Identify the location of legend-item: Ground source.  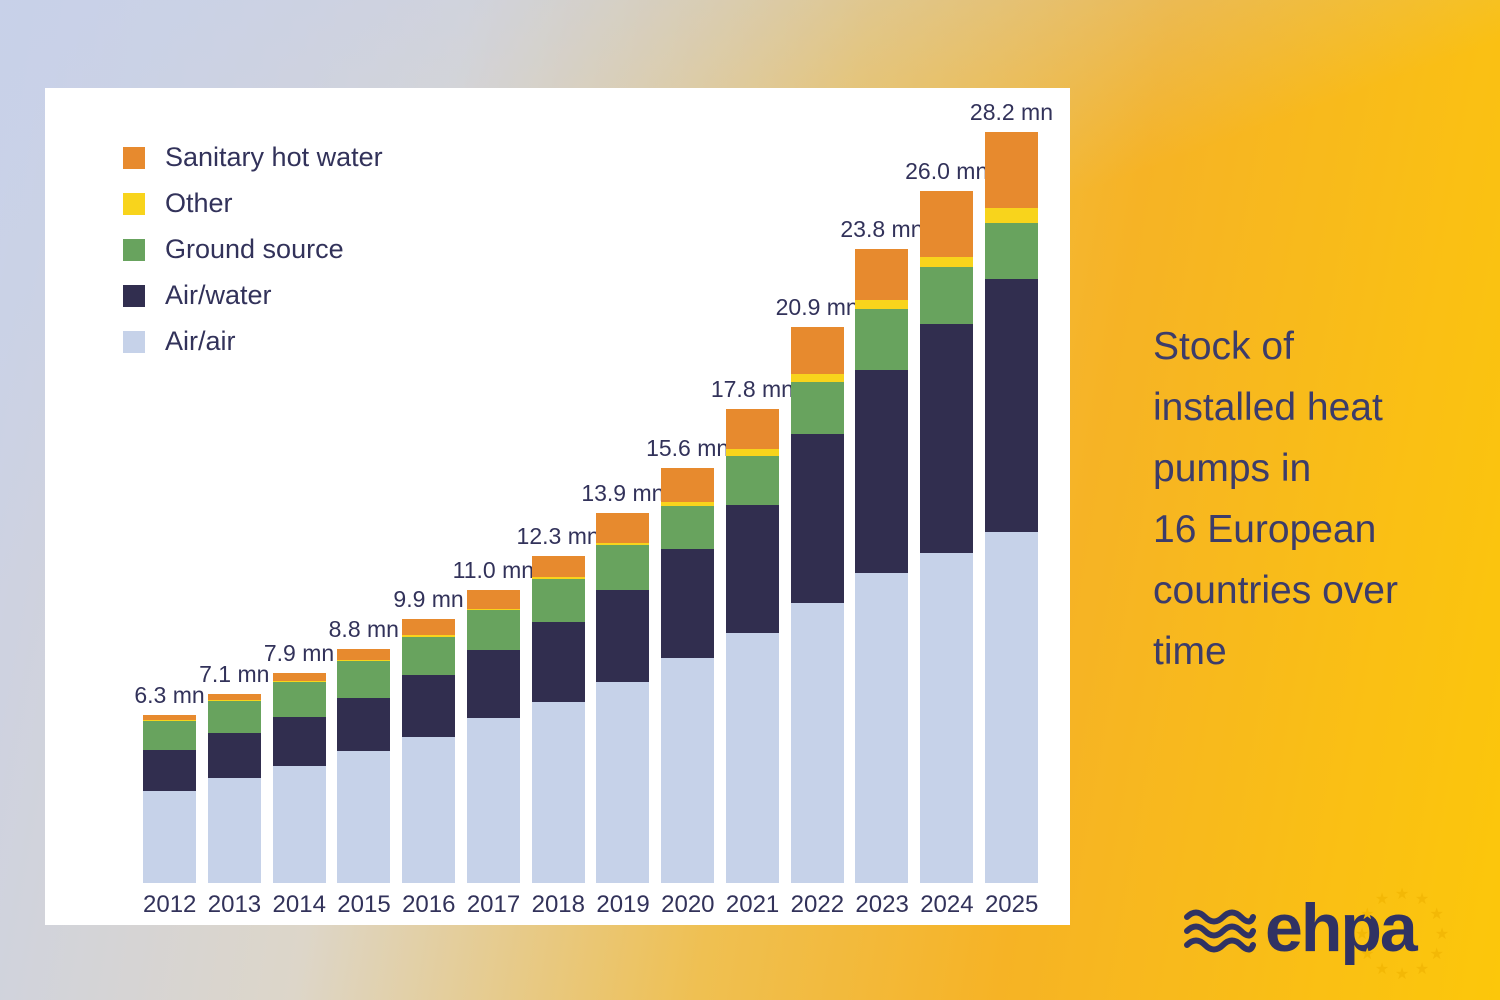
(253, 249).